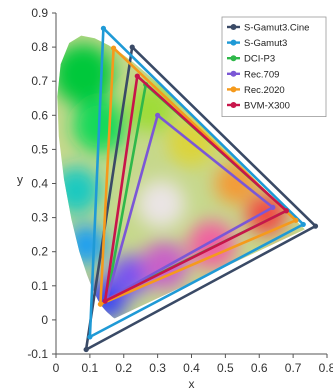 This screenshot has width=333, height=391. What do you see at coordinates (39, 13) in the screenshot?
I see `y-tick-label: 0.9` at bounding box center [39, 13].